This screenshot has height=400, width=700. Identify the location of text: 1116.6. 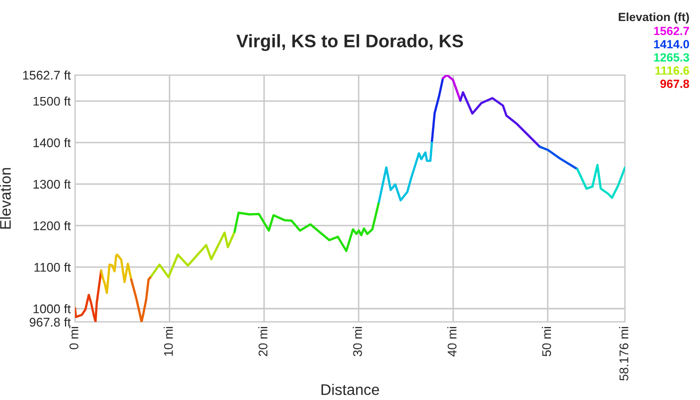
(672, 70).